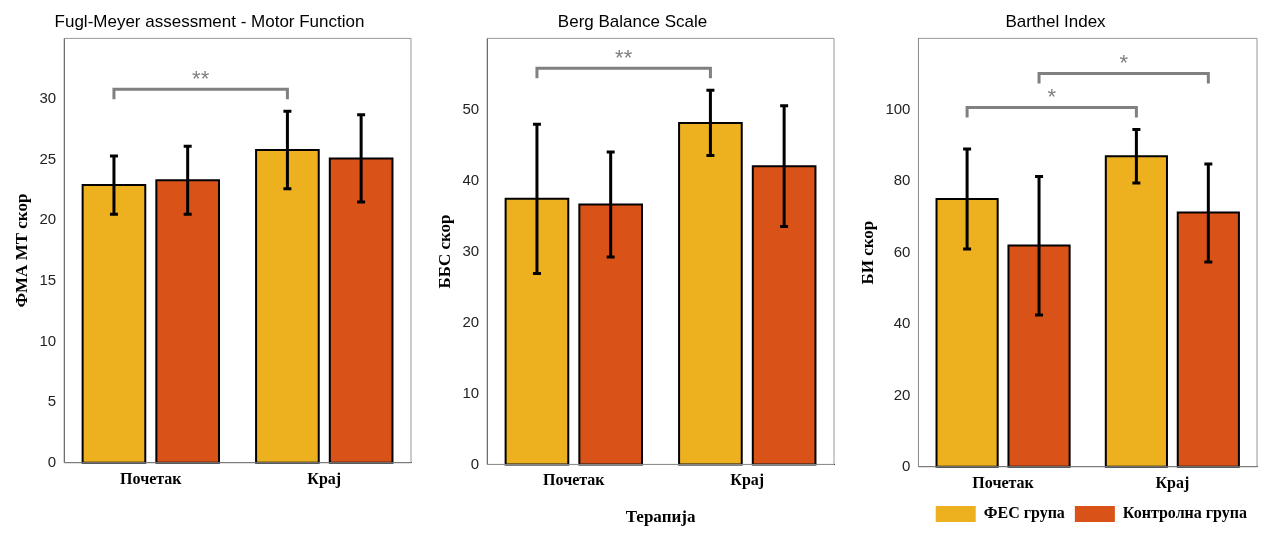 This screenshot has height=536, width=1271. I want to click on chart-title: Barthel Index, so click(1056, 21).